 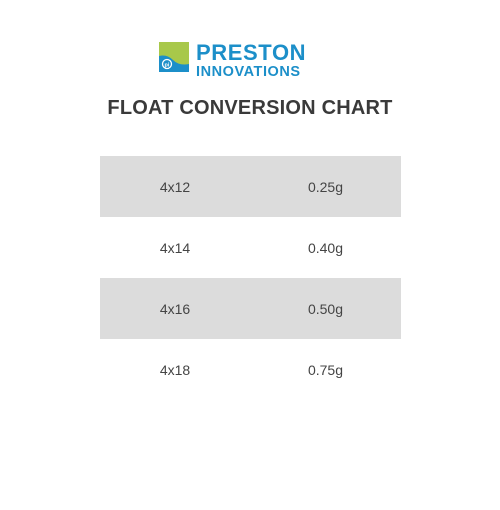 What do you see at coordinates (174, 57) in the screenshot?
I see `pi-logo-mark-icon: pi` at bounding box center [174, 57].